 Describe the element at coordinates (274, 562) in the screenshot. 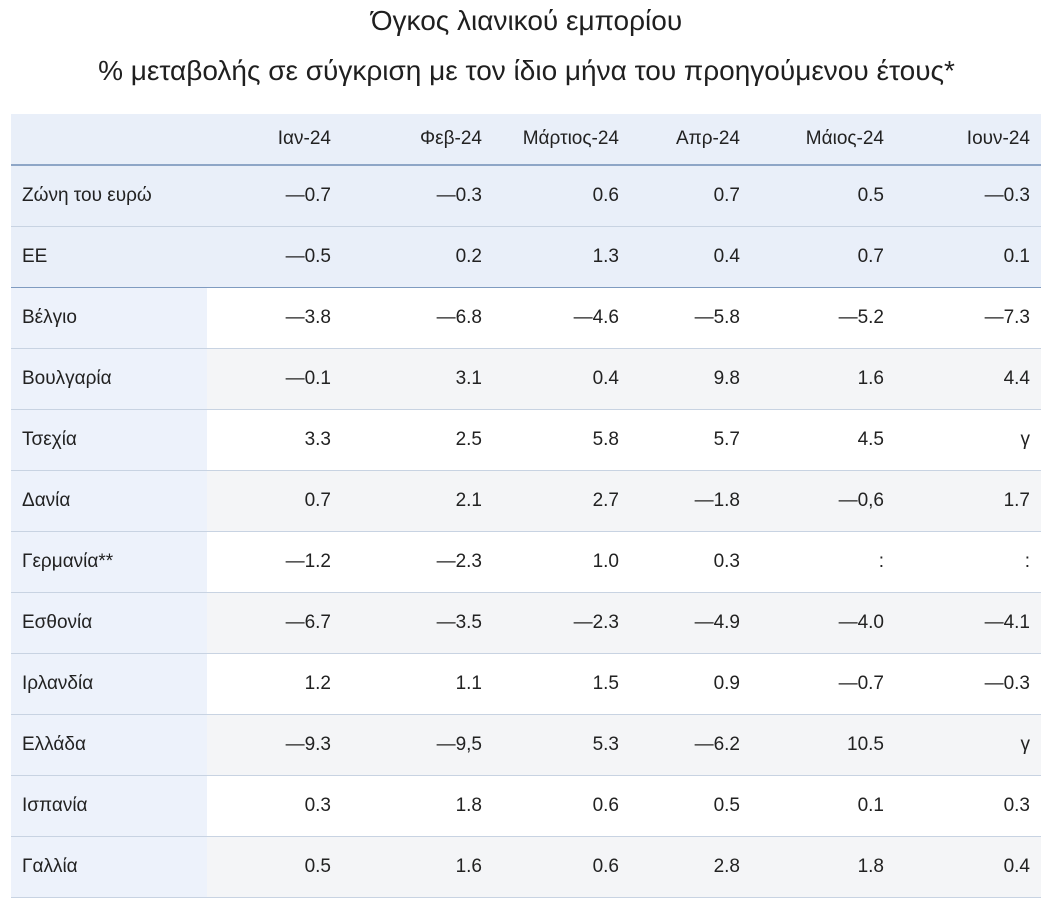

I see `table-cell: —1.2` at that location.